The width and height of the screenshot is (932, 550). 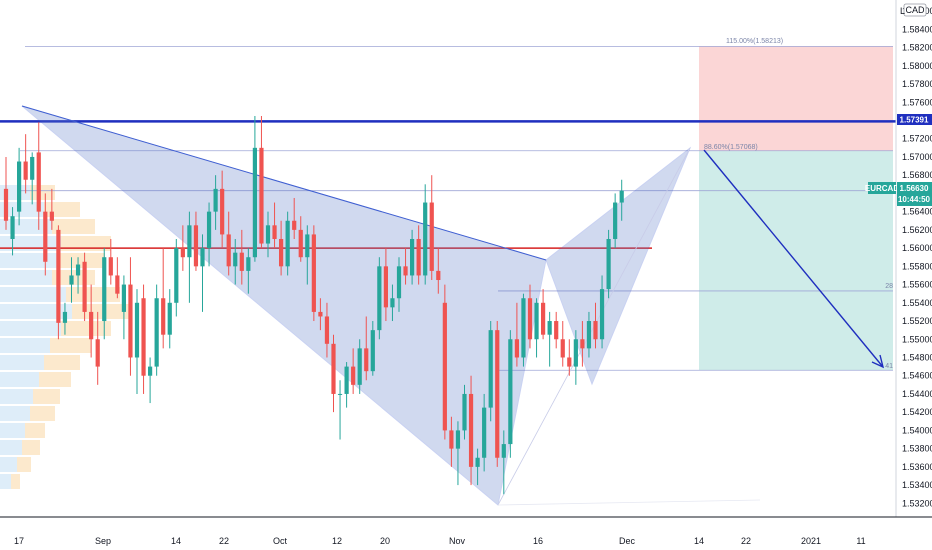 What do you see at coordinates (917, 467) in the screenshot?
I see `price-tick-label: 1.53600` at bounding box center [917, 467].